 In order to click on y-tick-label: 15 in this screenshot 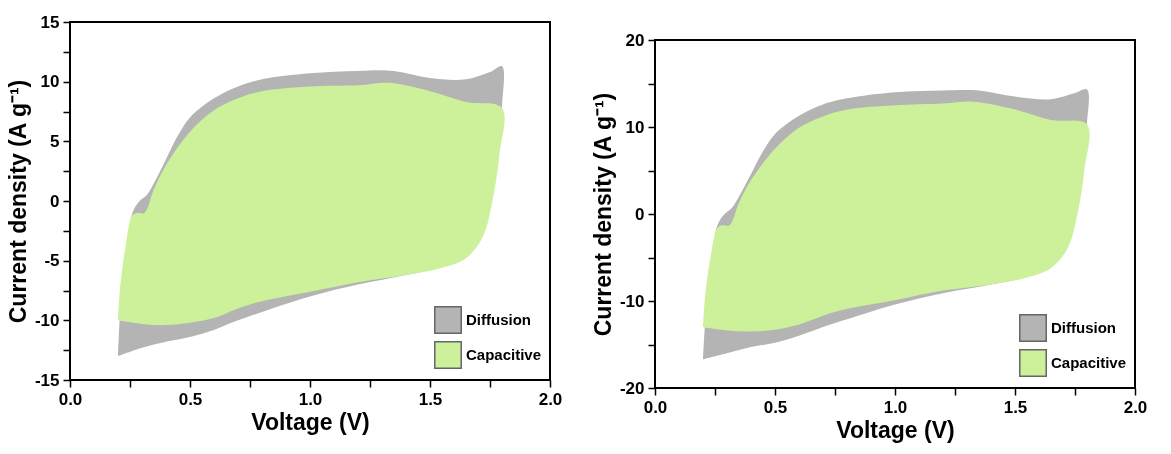, I will do `click(50, 22)`.